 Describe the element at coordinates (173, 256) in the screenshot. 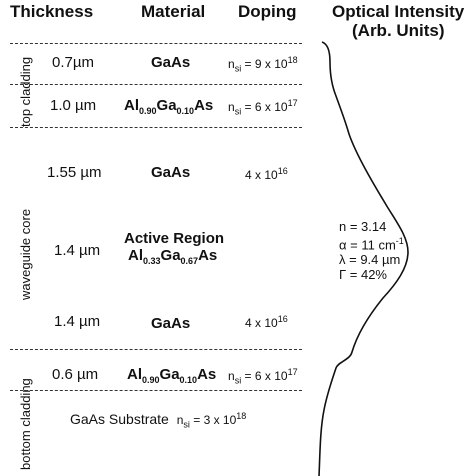

I see `layer-material-formula: Al0.33Ga0.67As` at that location.